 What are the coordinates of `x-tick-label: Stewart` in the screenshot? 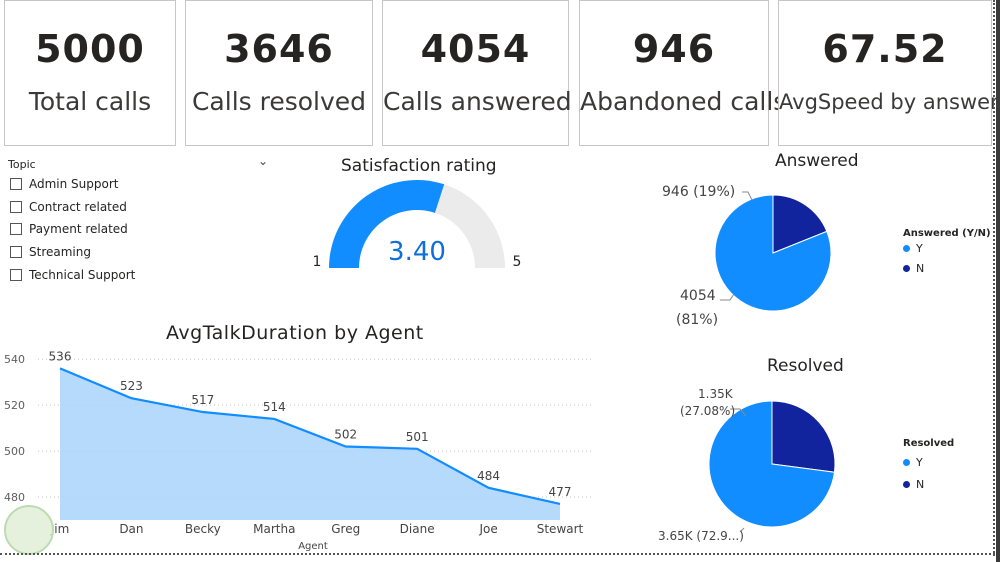 It's located at (560, 529).